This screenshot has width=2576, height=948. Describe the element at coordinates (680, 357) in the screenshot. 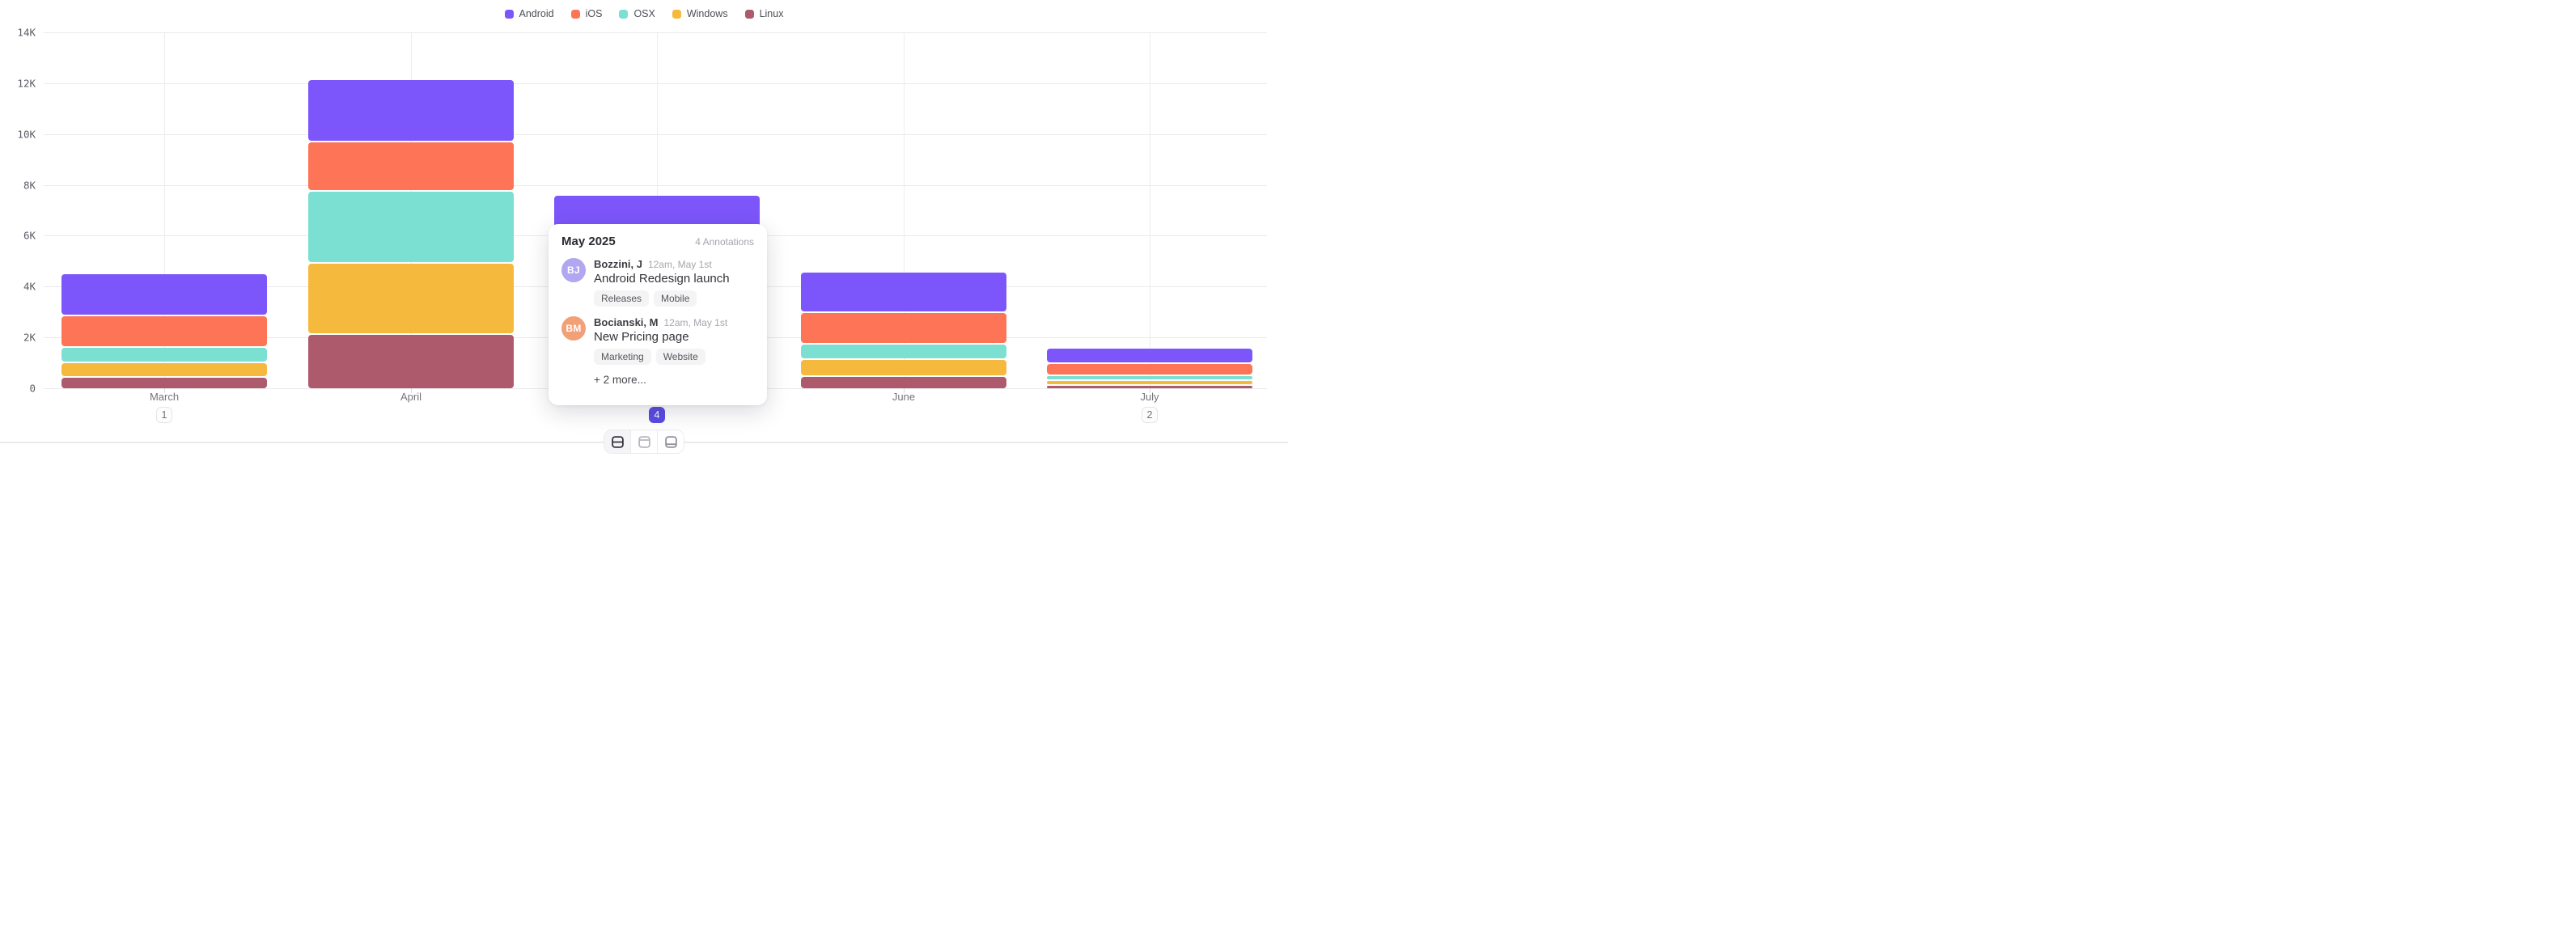

I see `annotation-tag: Website` at that location.